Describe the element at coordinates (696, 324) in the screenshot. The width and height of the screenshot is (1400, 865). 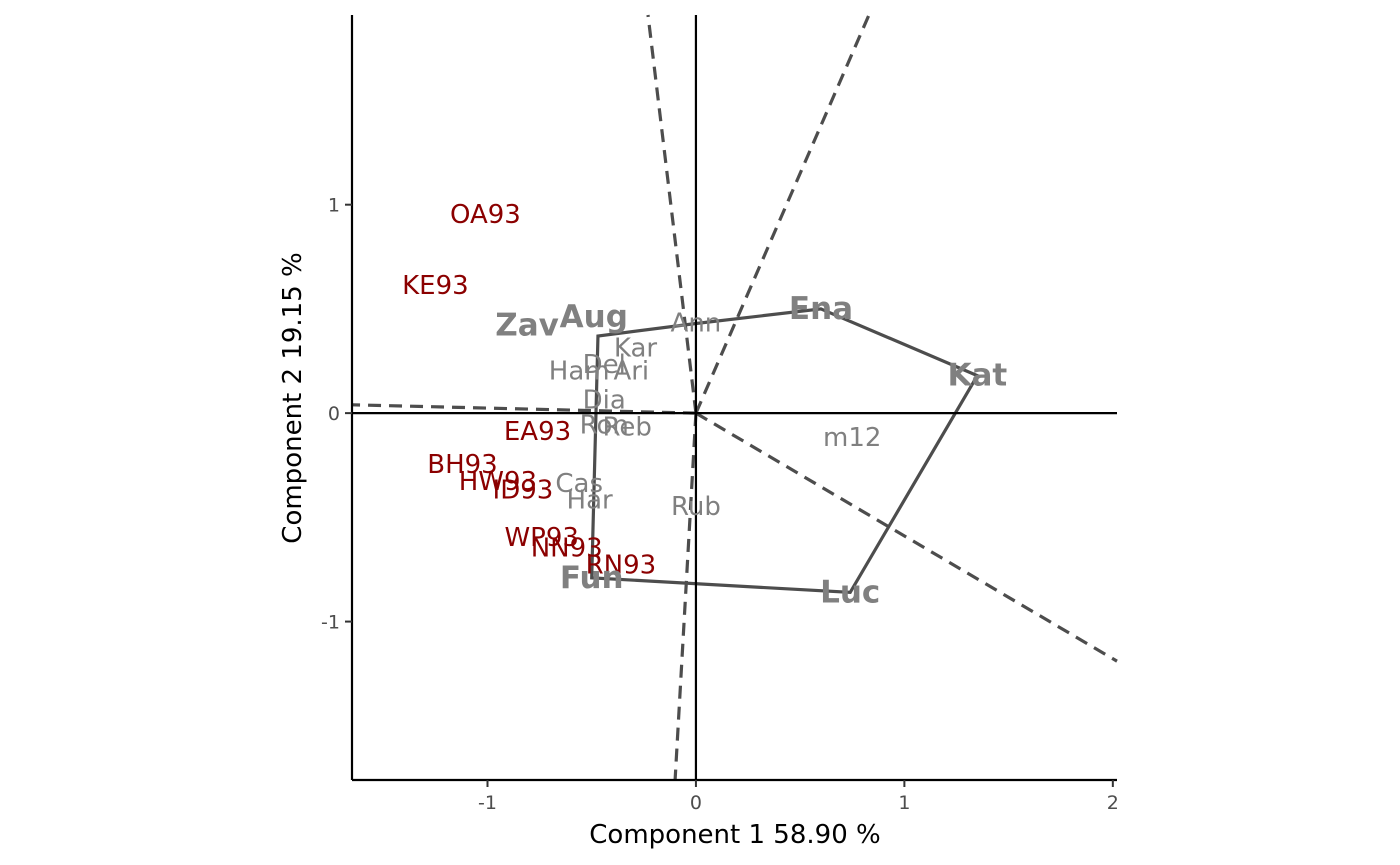
I see `genotype-label: Ann` at that location.